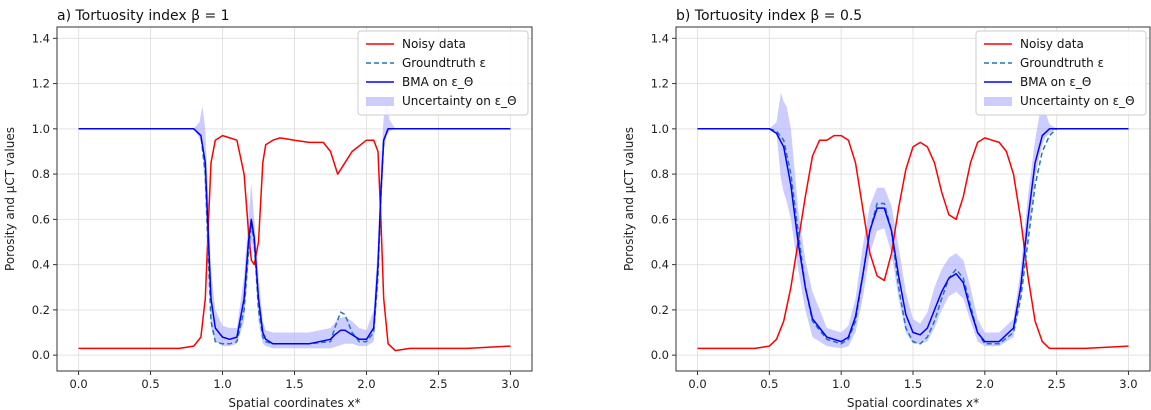 The height and width of the screenshot is (410, 1151). What do you see at coordinates (769, 16) in the screenshot?
I see `chart-title: b) Tortuosity index β = 0.5` at bounding box center [769, 16].